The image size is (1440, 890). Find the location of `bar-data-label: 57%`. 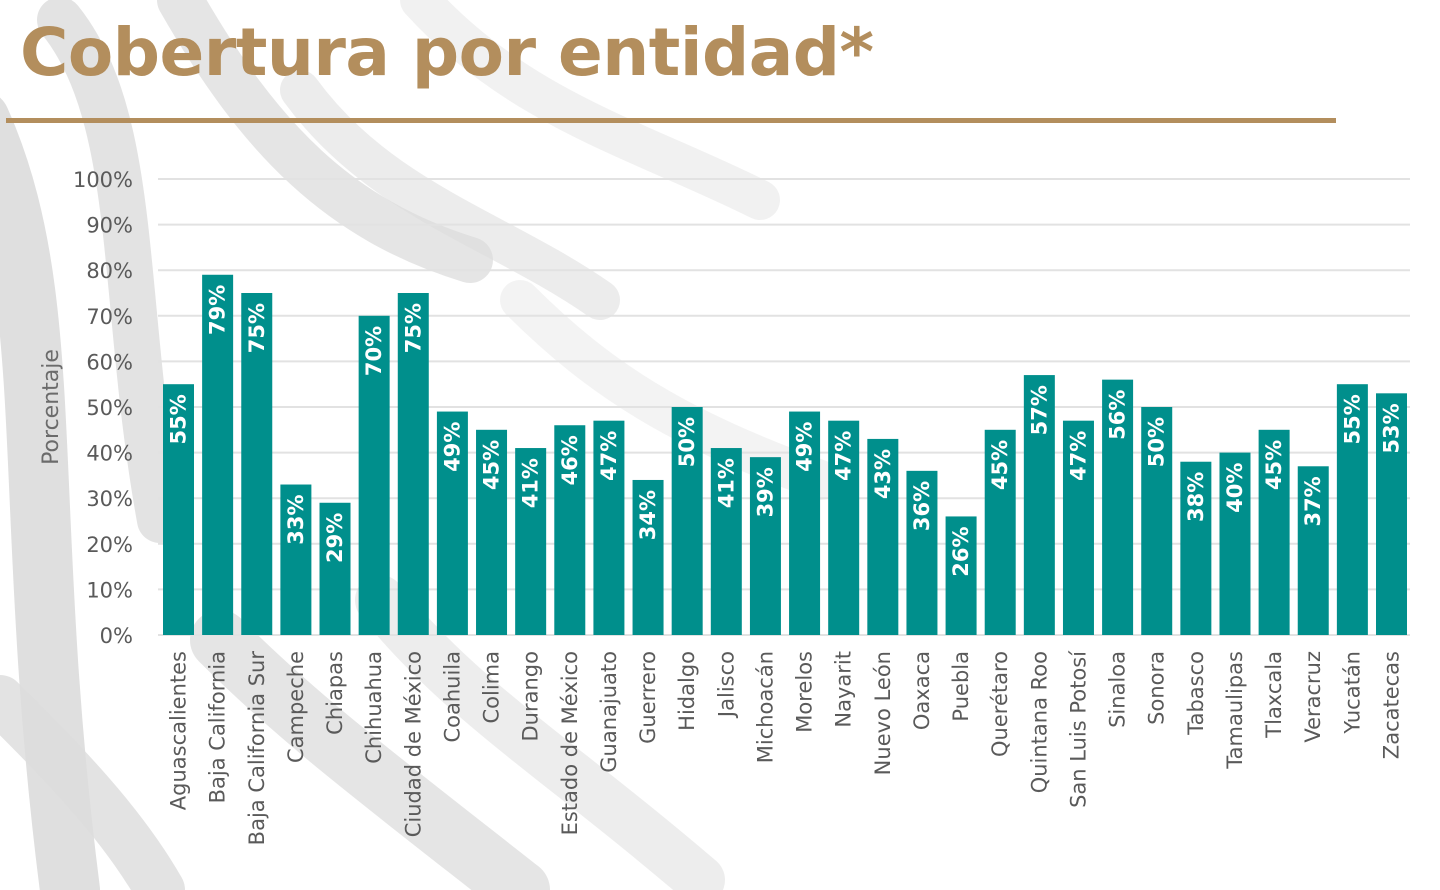

bar-data-label: 57% is located at coordinates (1039, 410).